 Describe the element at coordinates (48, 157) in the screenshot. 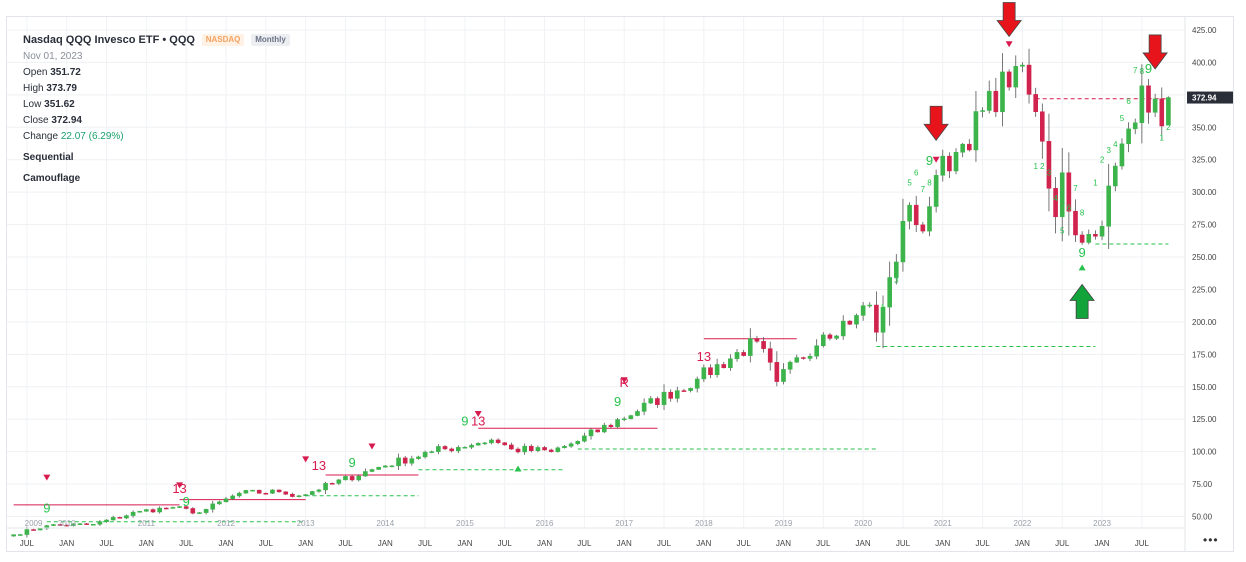

I see `indicator-sequential: Sequential` at that location.